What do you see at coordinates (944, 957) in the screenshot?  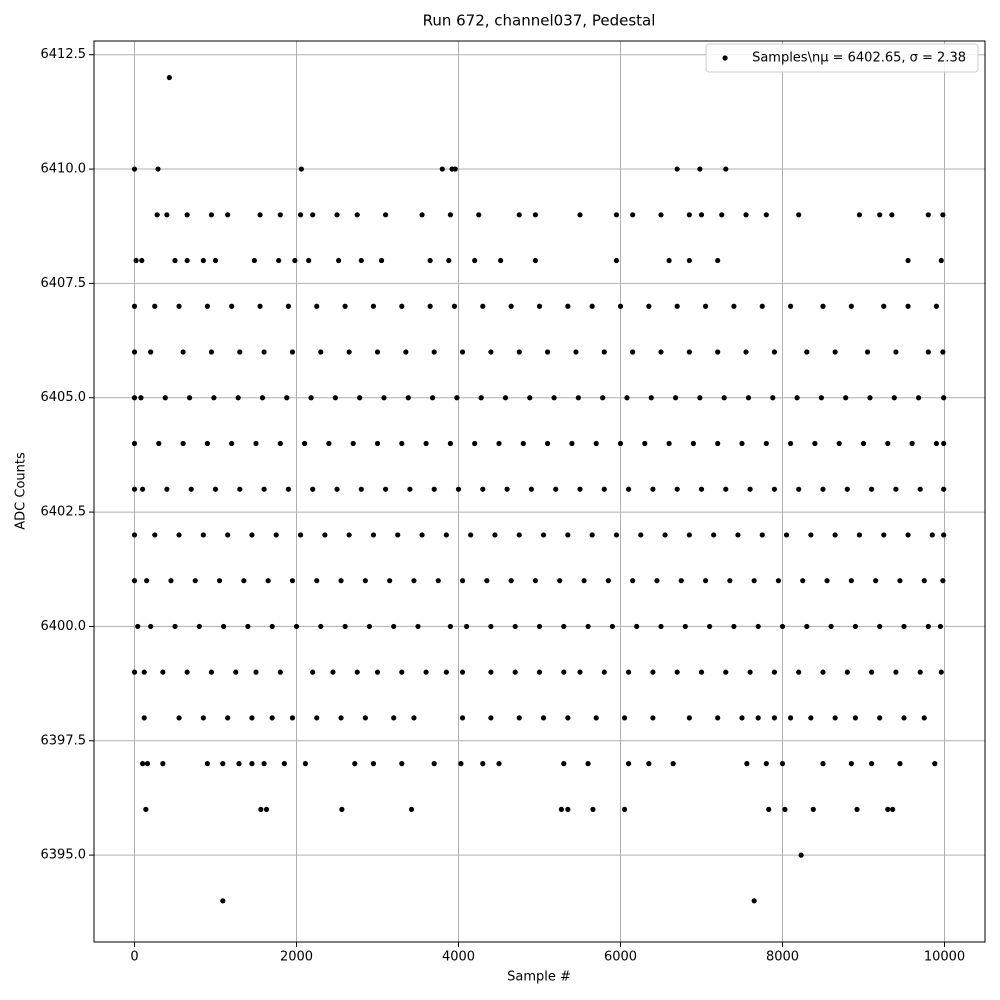 I see `x-tick-label: 10000` at bounding box center [944, 957].